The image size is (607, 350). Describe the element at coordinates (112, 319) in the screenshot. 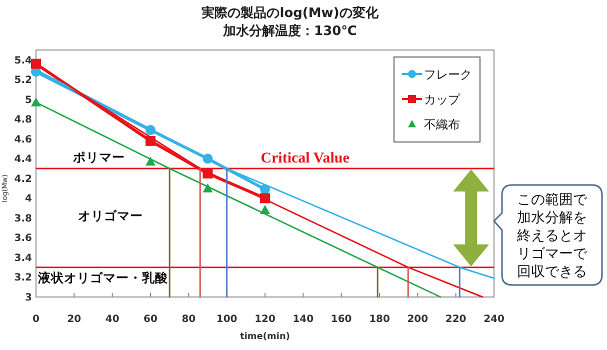

I see `x-tick-label: 40` at that location.